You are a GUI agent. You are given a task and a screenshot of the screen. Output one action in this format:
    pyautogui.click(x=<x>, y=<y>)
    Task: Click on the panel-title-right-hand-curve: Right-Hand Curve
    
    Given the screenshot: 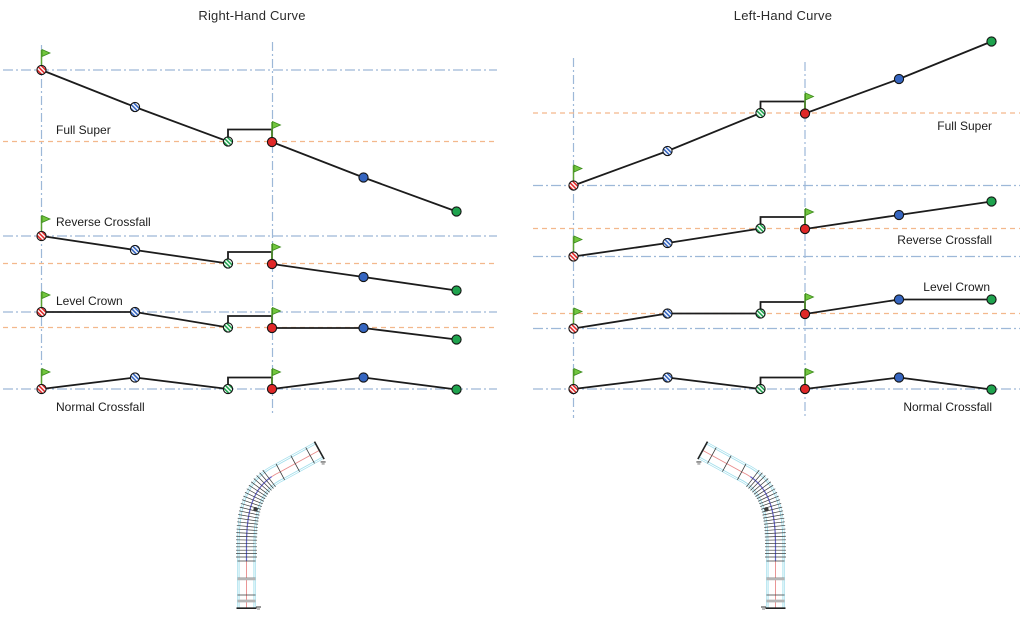 What is the action you would take?
    pyautogui.click(x=252, y=15)
    